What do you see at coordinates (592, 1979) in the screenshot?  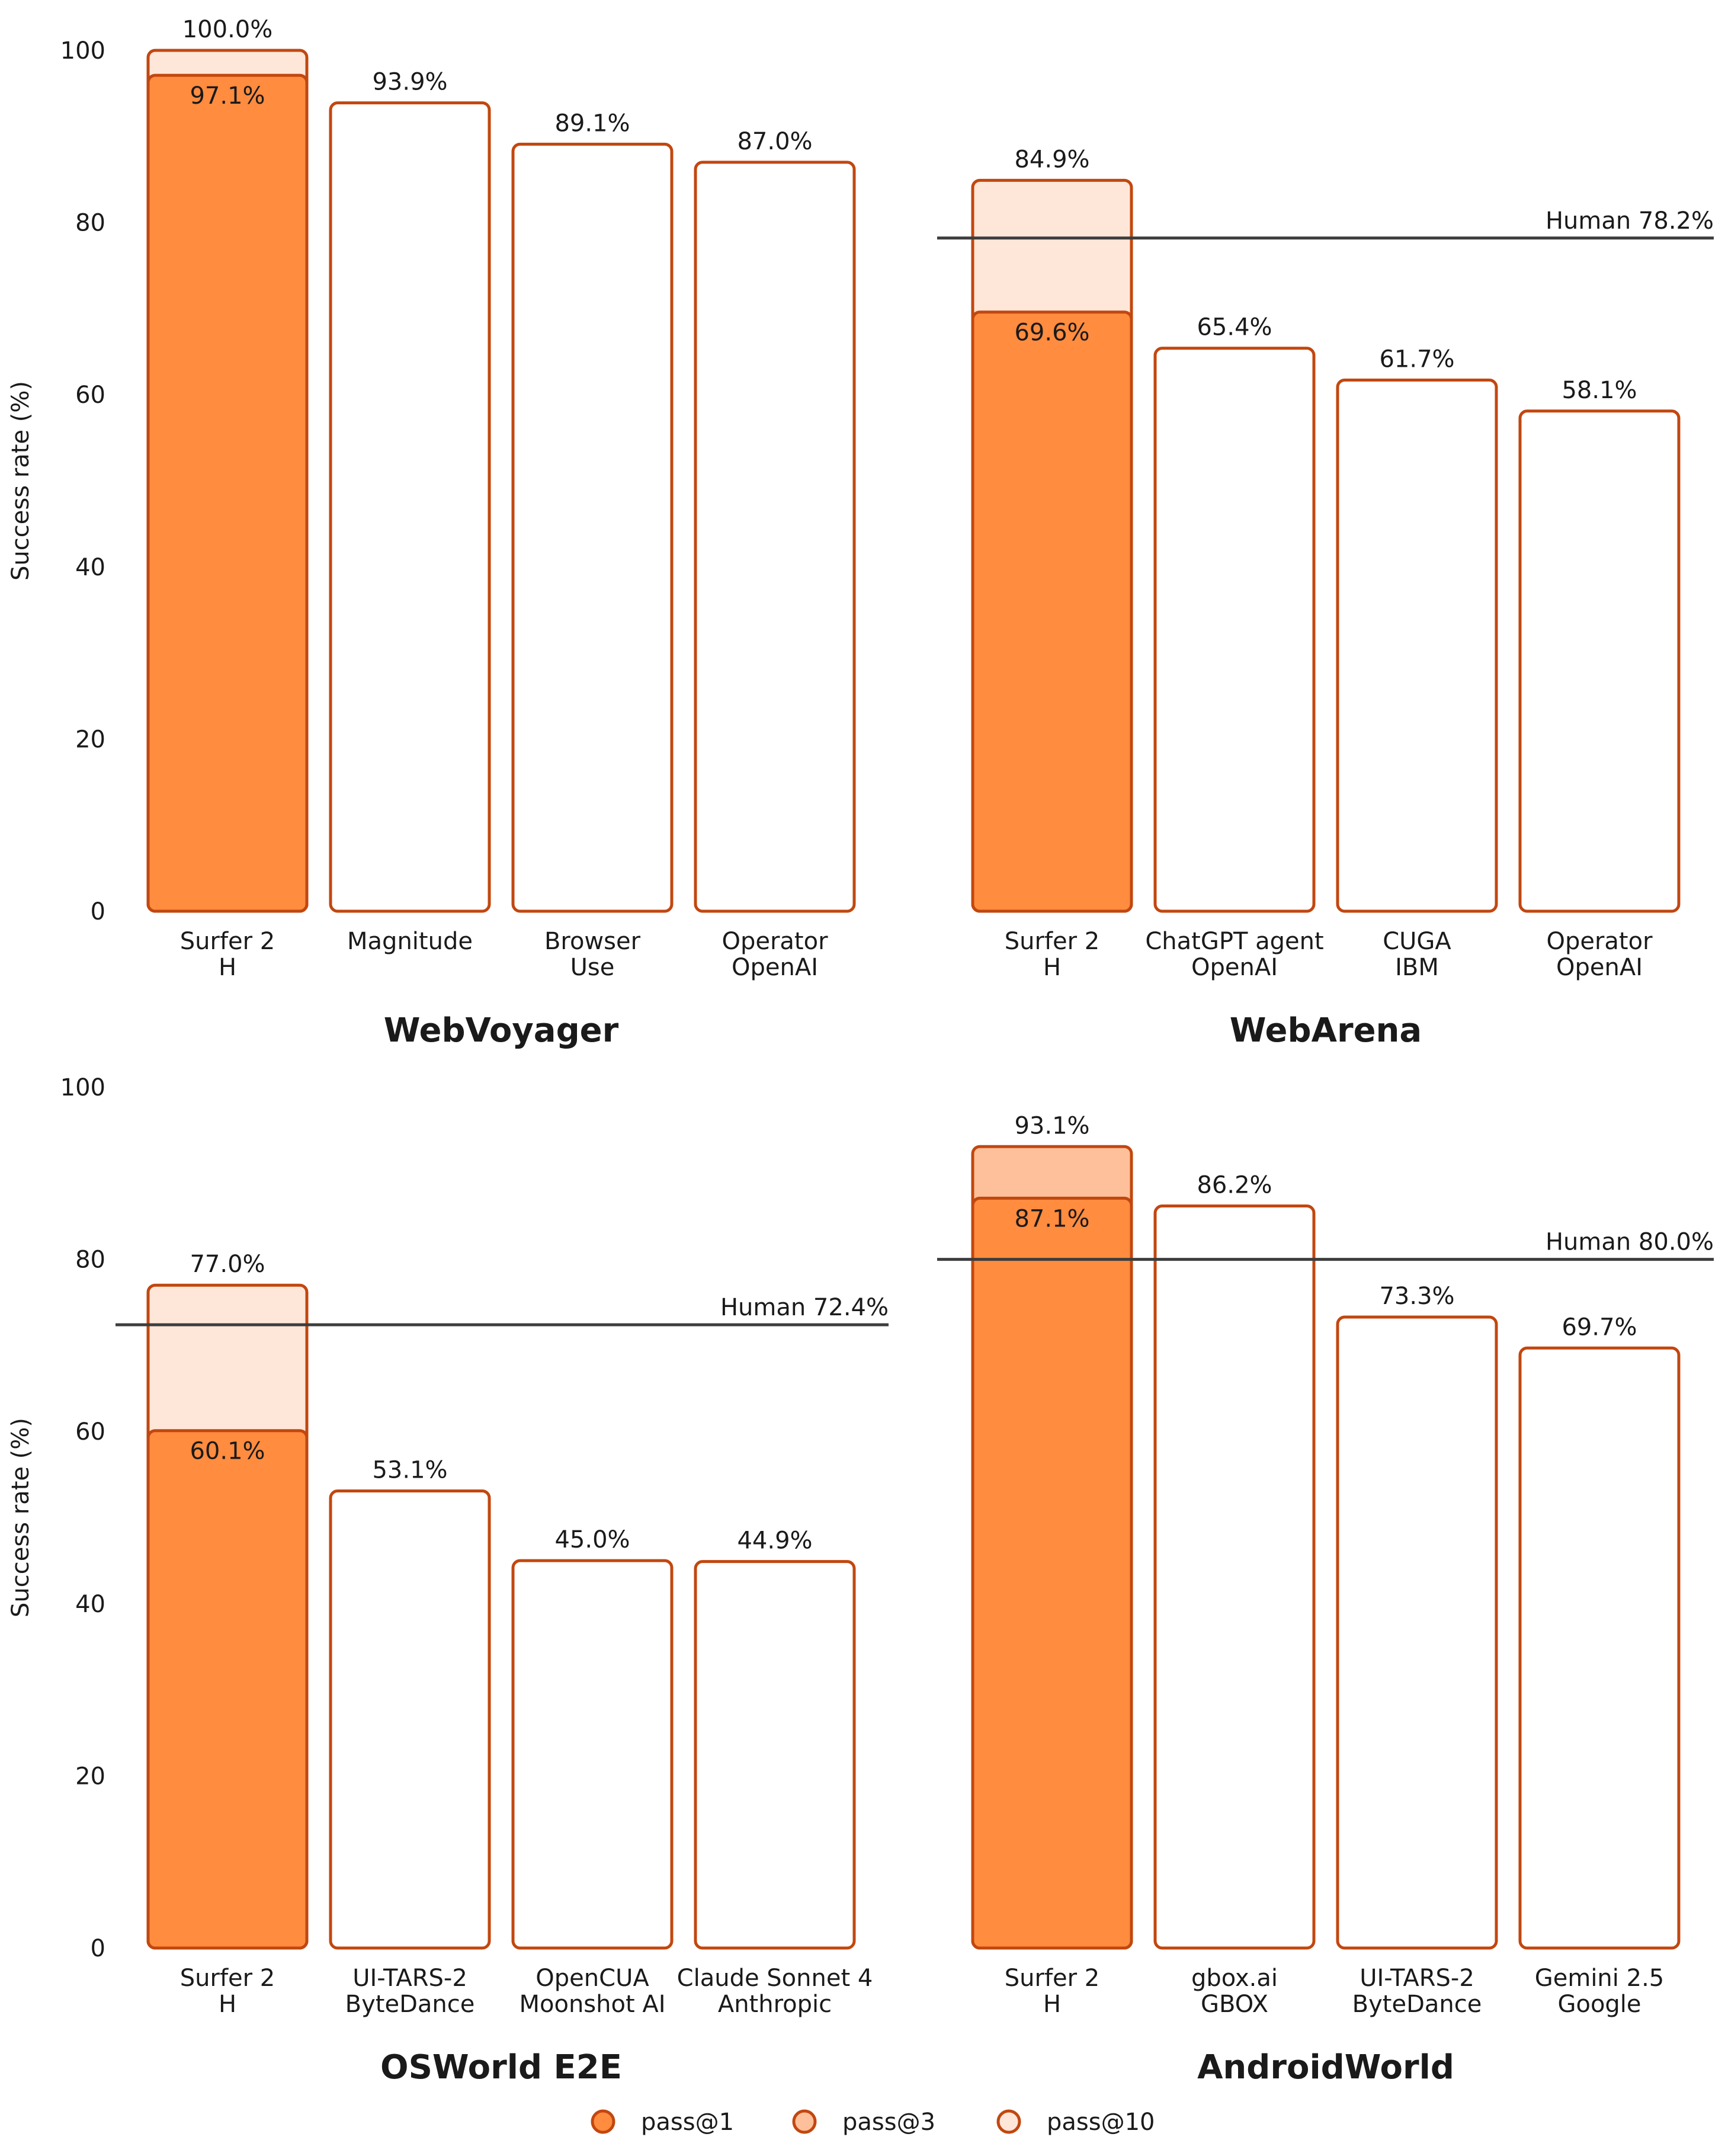 I see `x-tick-label: OpenCUA` at bounding box center [592, 1979].